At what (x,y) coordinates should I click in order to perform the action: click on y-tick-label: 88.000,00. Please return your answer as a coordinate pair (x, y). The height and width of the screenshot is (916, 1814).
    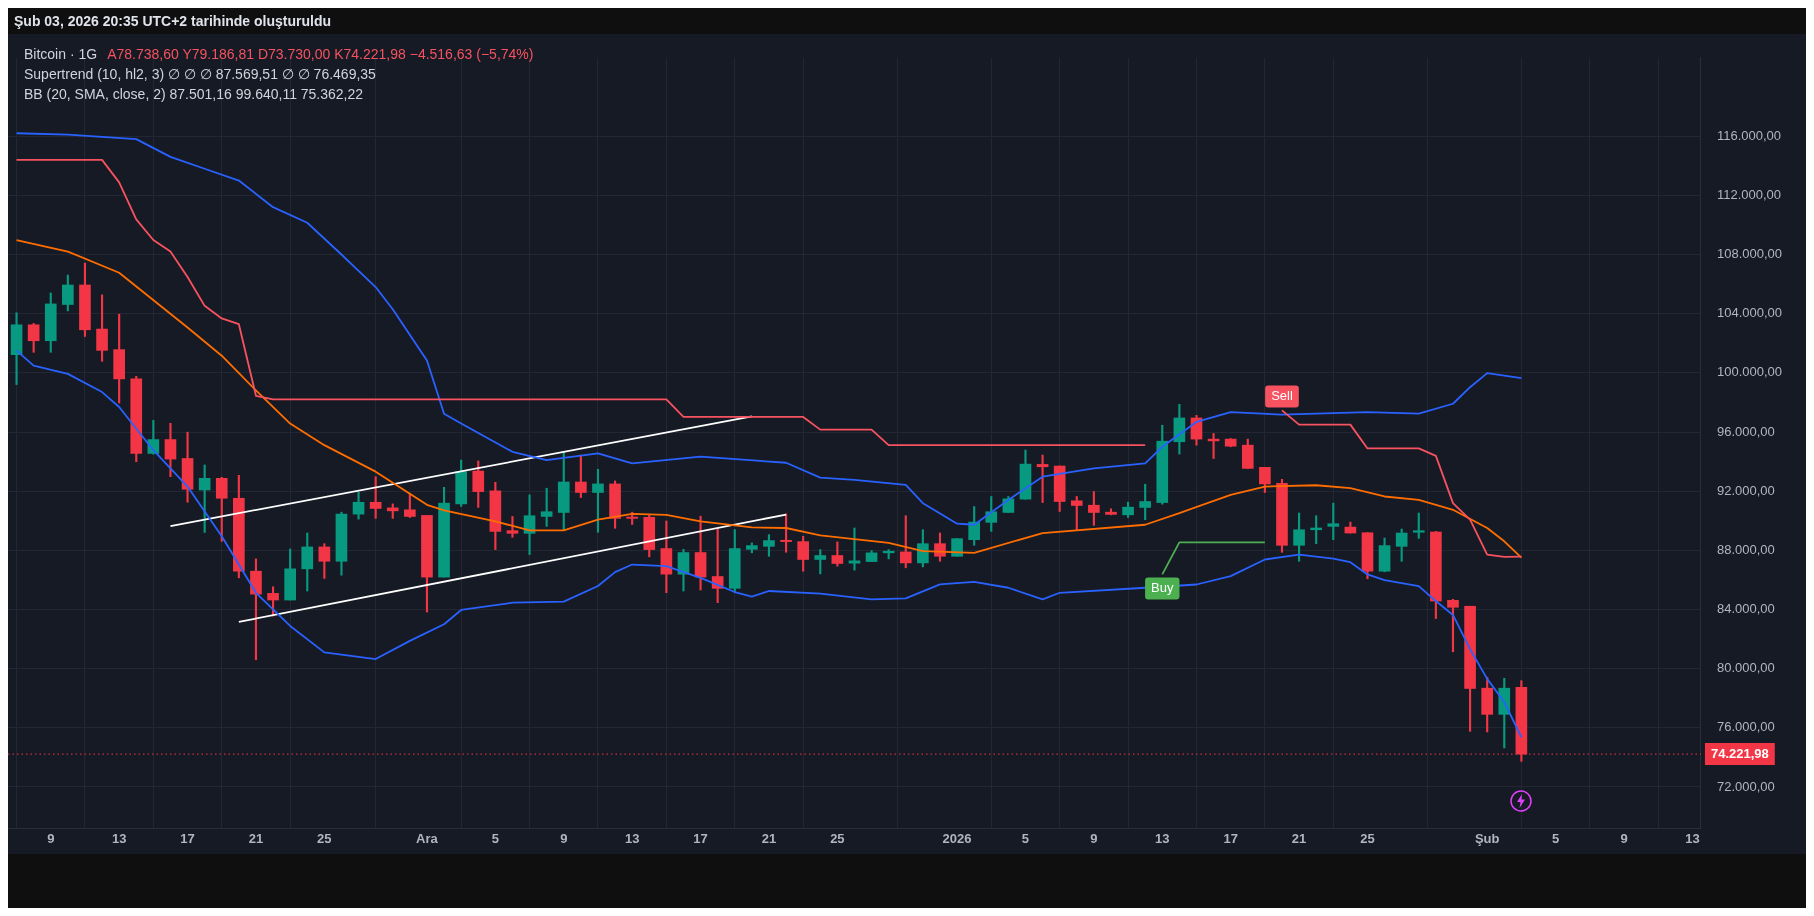
    Looking at the image, I should click on (1745, 549).